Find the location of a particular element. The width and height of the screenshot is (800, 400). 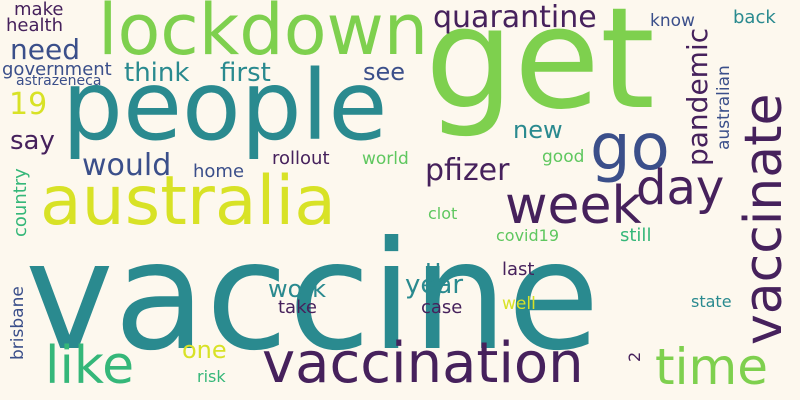

word-covid19: covid19 is located at coordinates (528, 235).